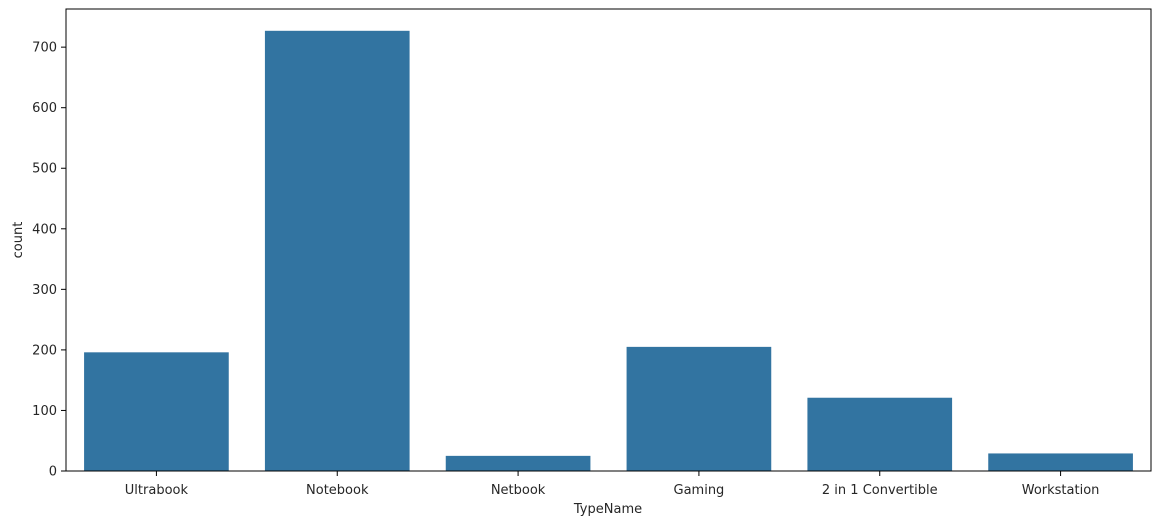  I want to click on y-tick-label: 400, so click(44, 229).